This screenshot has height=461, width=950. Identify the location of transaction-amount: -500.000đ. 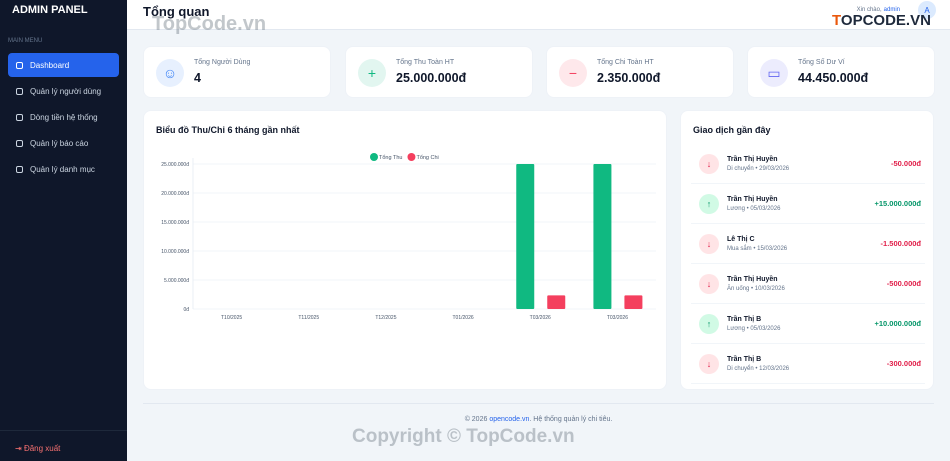
(903, 283).